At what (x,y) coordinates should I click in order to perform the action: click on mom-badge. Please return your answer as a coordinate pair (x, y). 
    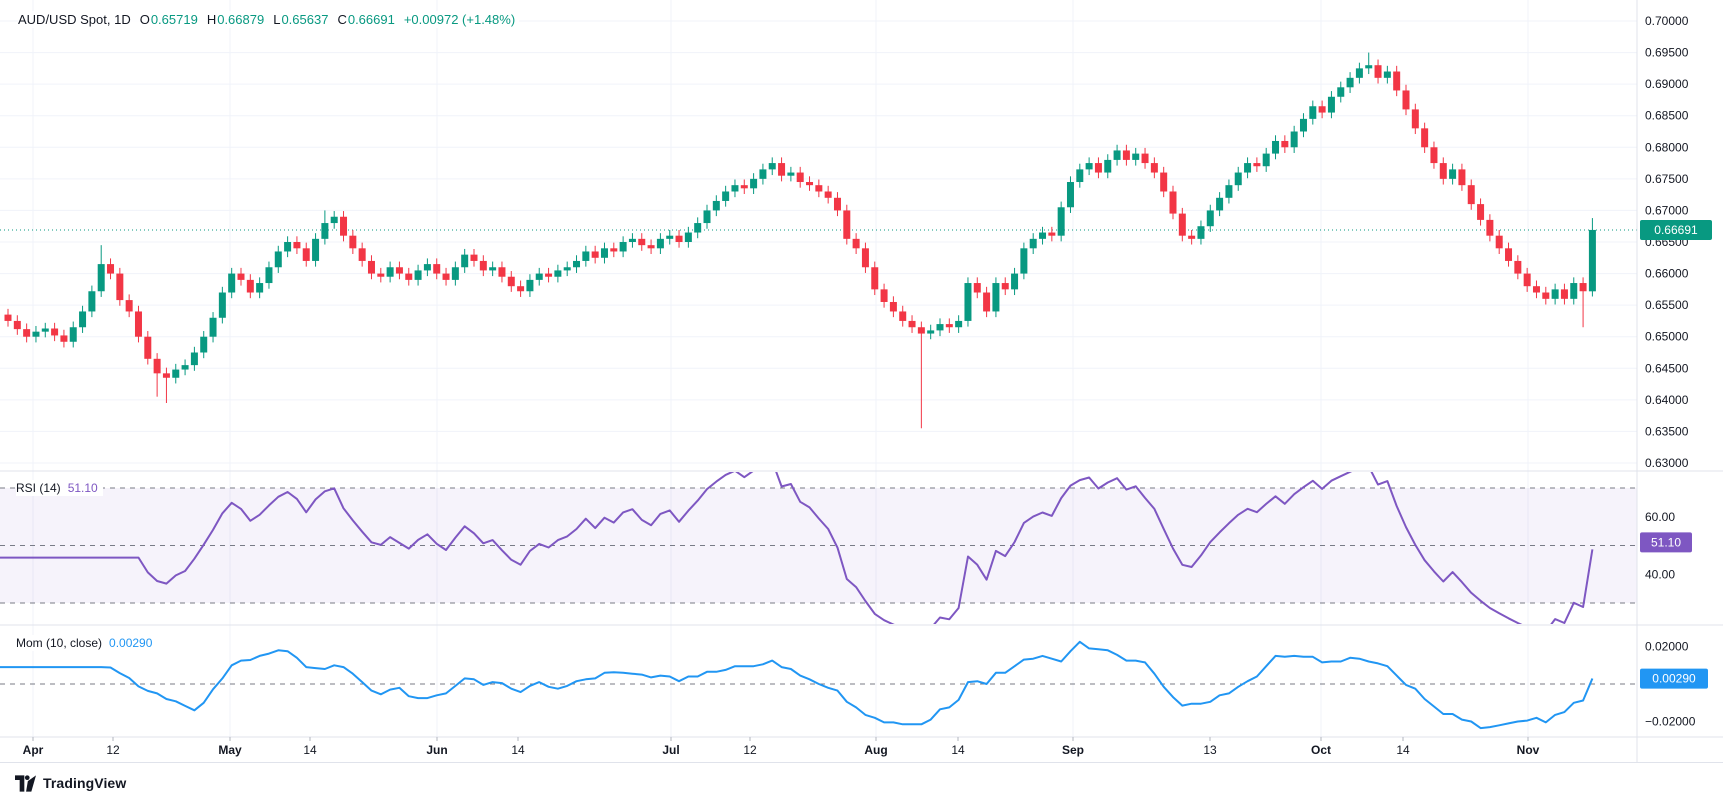
    Looking at the image, I should click on (1674, 678).